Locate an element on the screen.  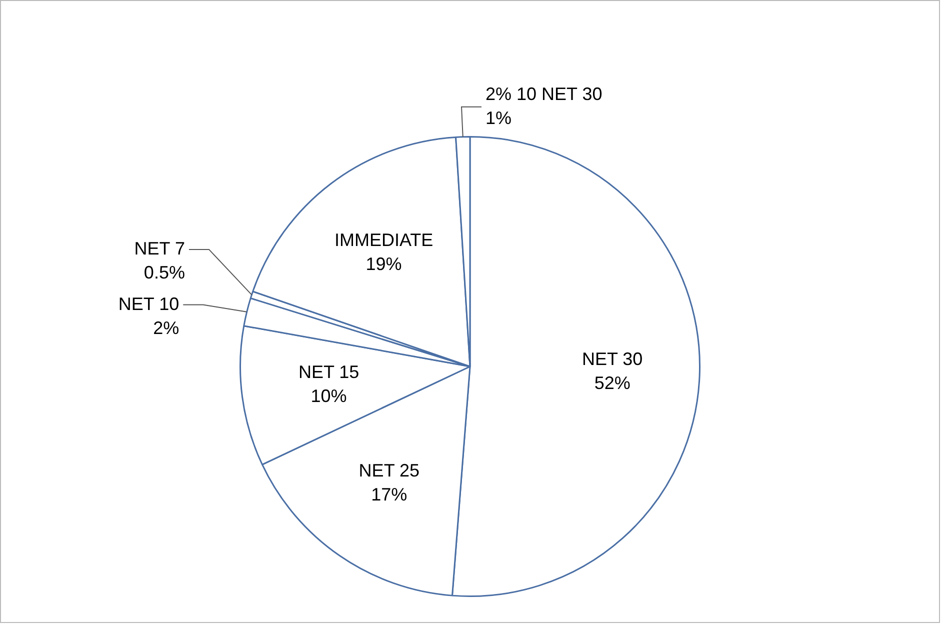
data-label: 17% is located at coordinates (389, 494).